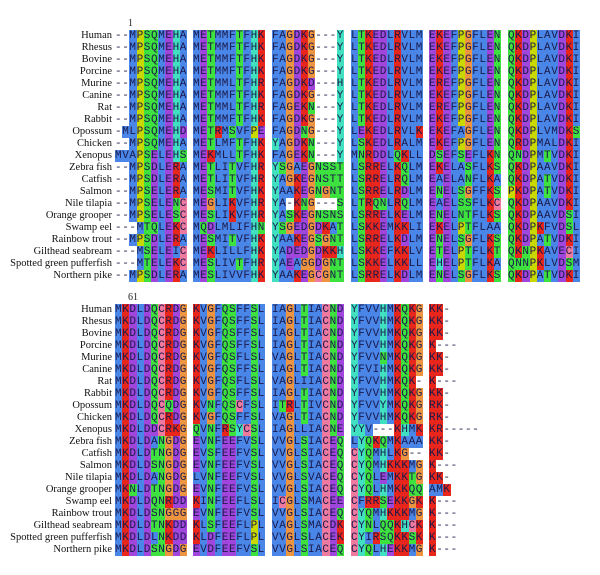 The height and width of the screenshot is (575, 600). Describe the element at coordinates (465, 60) in the screenshot. I see `sequence-text: EKEFPGFLEN` at that location.